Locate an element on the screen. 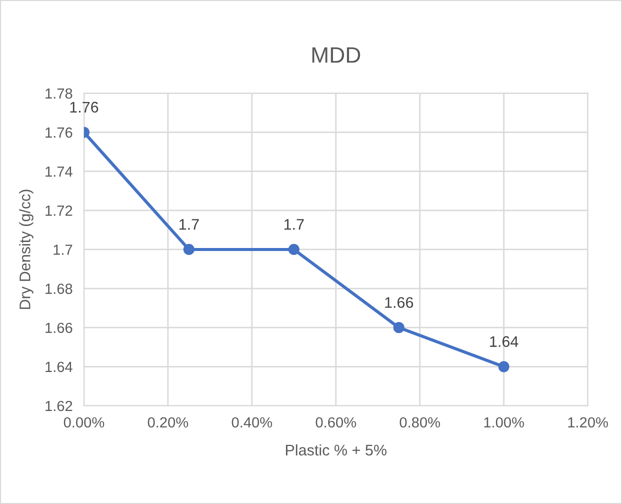 This screenshot has width=622, height=504. chart-title: MDD is located at coordinates (336, 55).